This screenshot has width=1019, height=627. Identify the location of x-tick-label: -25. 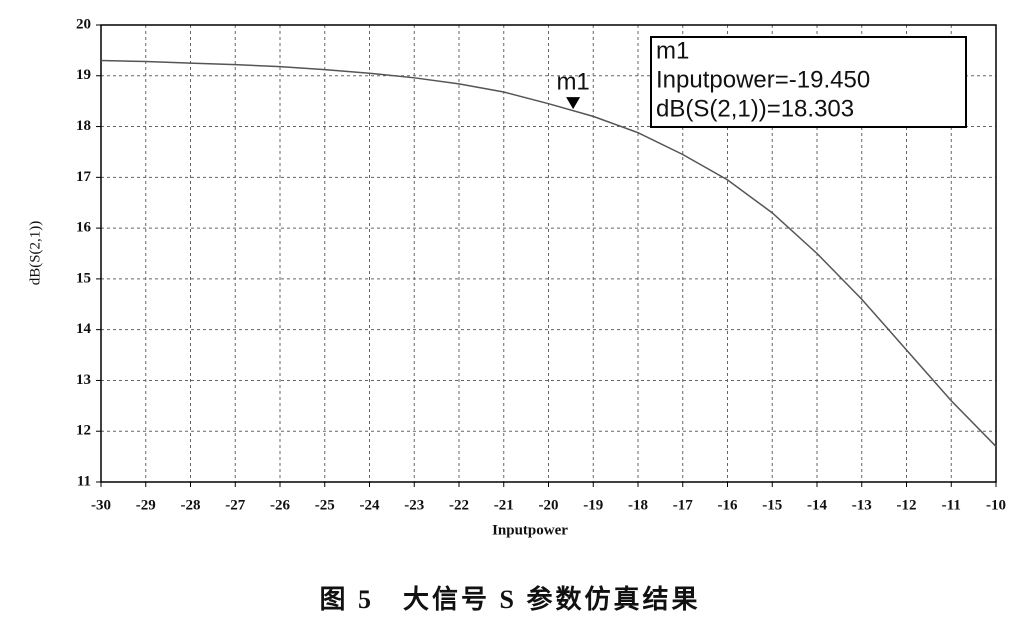
(325, 505).